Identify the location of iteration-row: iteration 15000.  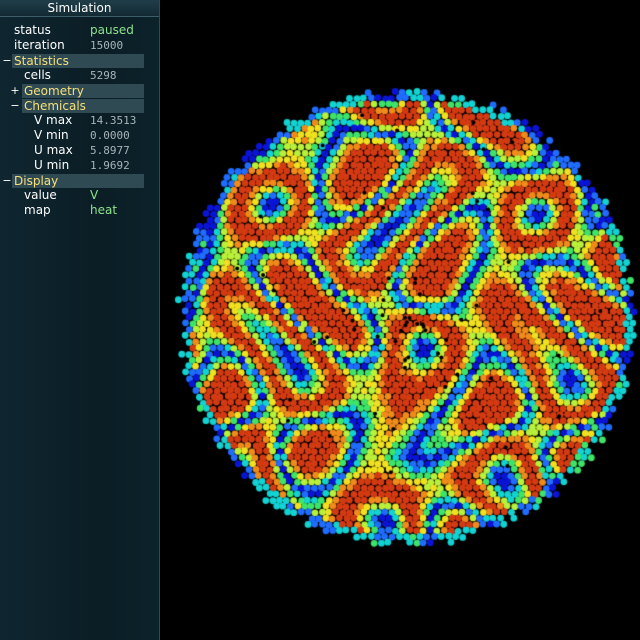
(73, 45).